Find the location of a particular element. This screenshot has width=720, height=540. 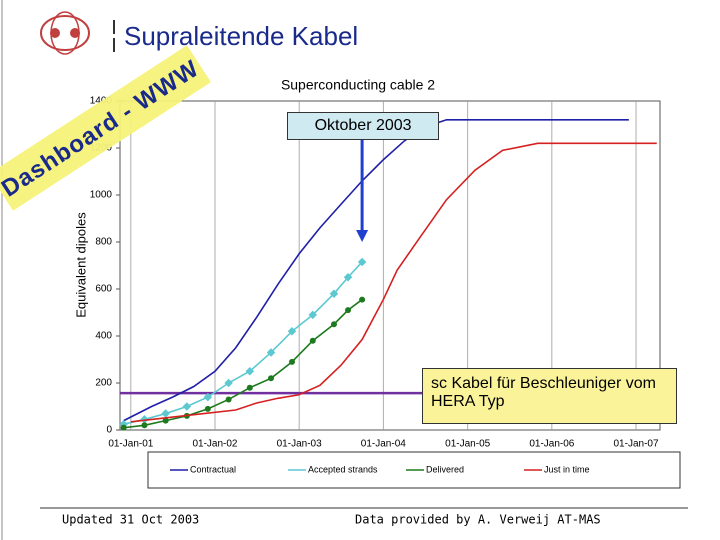

series-line is located at coordinates (243, 343).